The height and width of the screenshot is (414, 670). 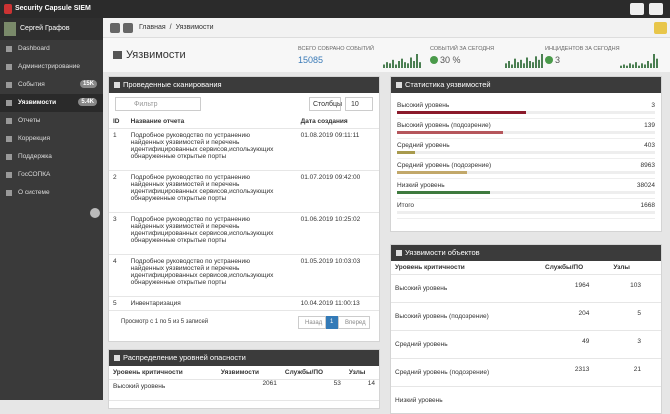 What do you see at coordinates (128, 28) in the screenshot?
I see `home-button` at bounding box center [128, 28].